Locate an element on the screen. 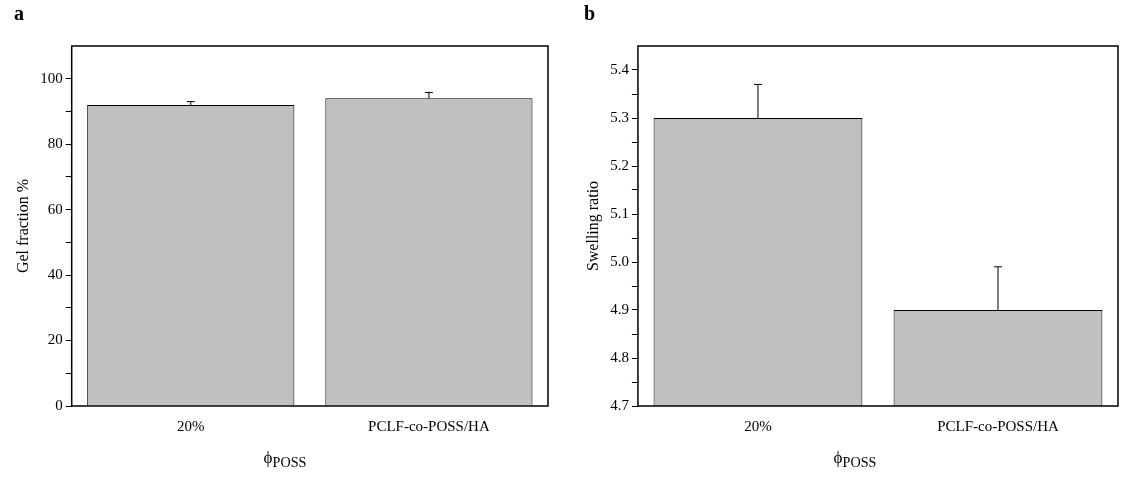 The height and width of the screenshot is (503, 1140). chart-title: a is located at coordinates (19, 13).